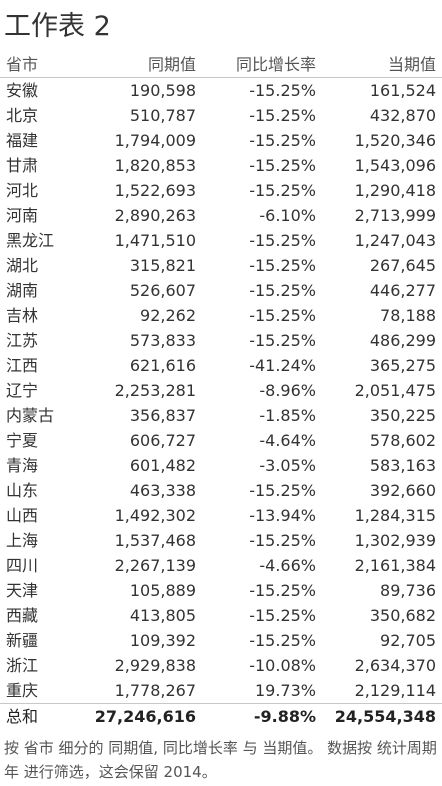  I want to click on cell-prior-value: 606,727, so click(162, 440).